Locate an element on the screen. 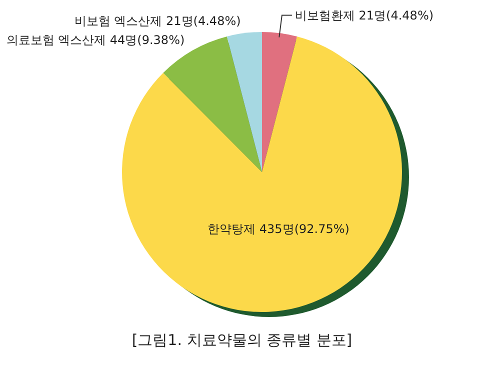 The height and width of the screenshot is (365, 478). slice-label: 한약탕제 435명(92.75%) is located at coordinates (279, 229).